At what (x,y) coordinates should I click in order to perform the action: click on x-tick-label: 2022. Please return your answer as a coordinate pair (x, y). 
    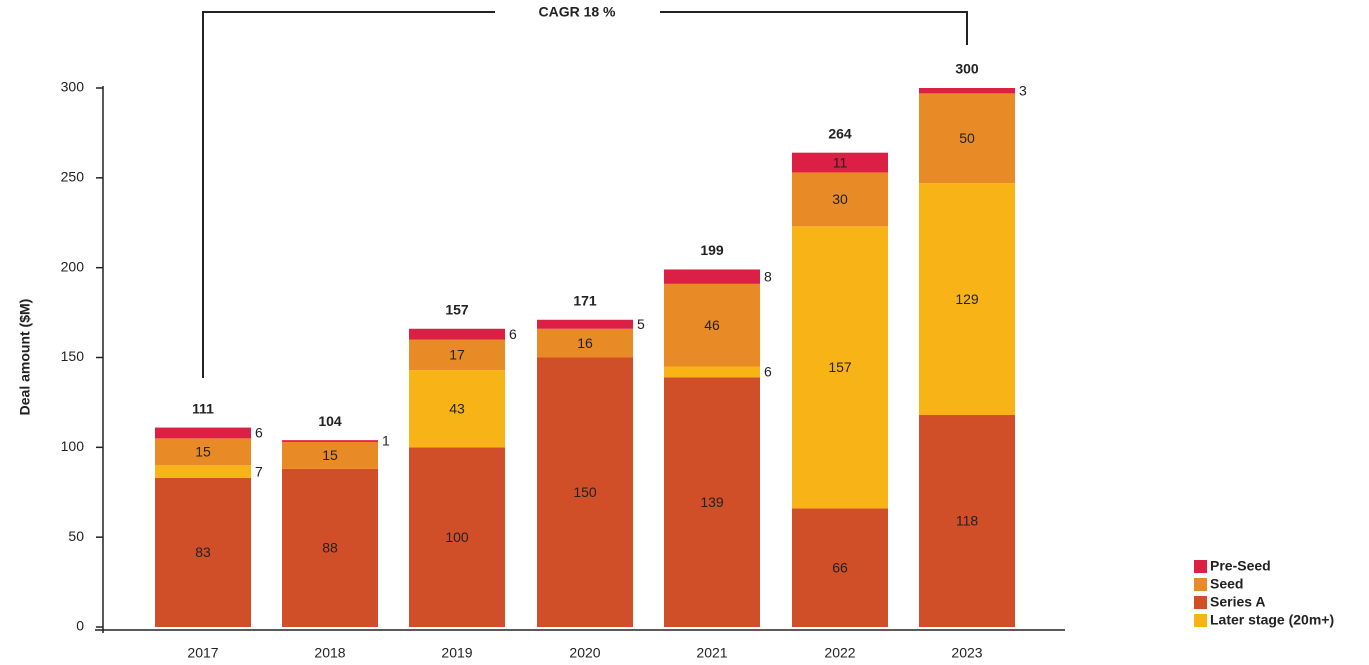
    Looking at the image, I should click on (839, 653).